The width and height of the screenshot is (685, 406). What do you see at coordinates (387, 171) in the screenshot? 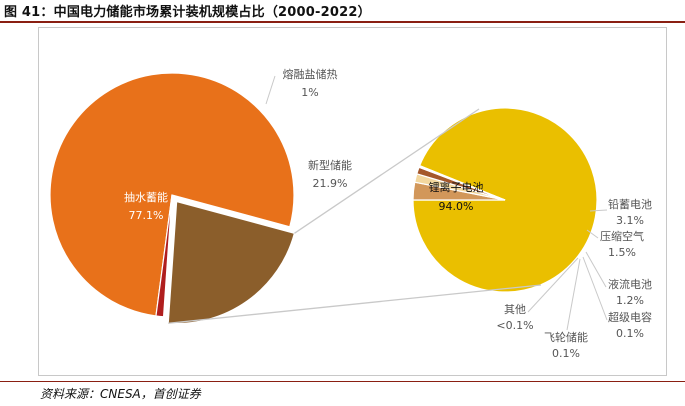
I see `connector-line-top` at bounding box center [387, 171].